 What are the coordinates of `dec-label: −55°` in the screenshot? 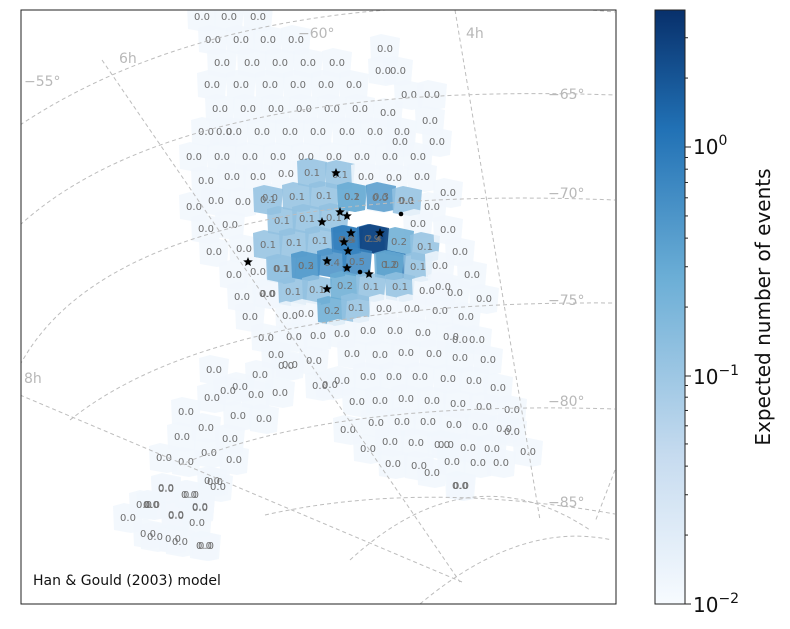 It's located at (42, 82).